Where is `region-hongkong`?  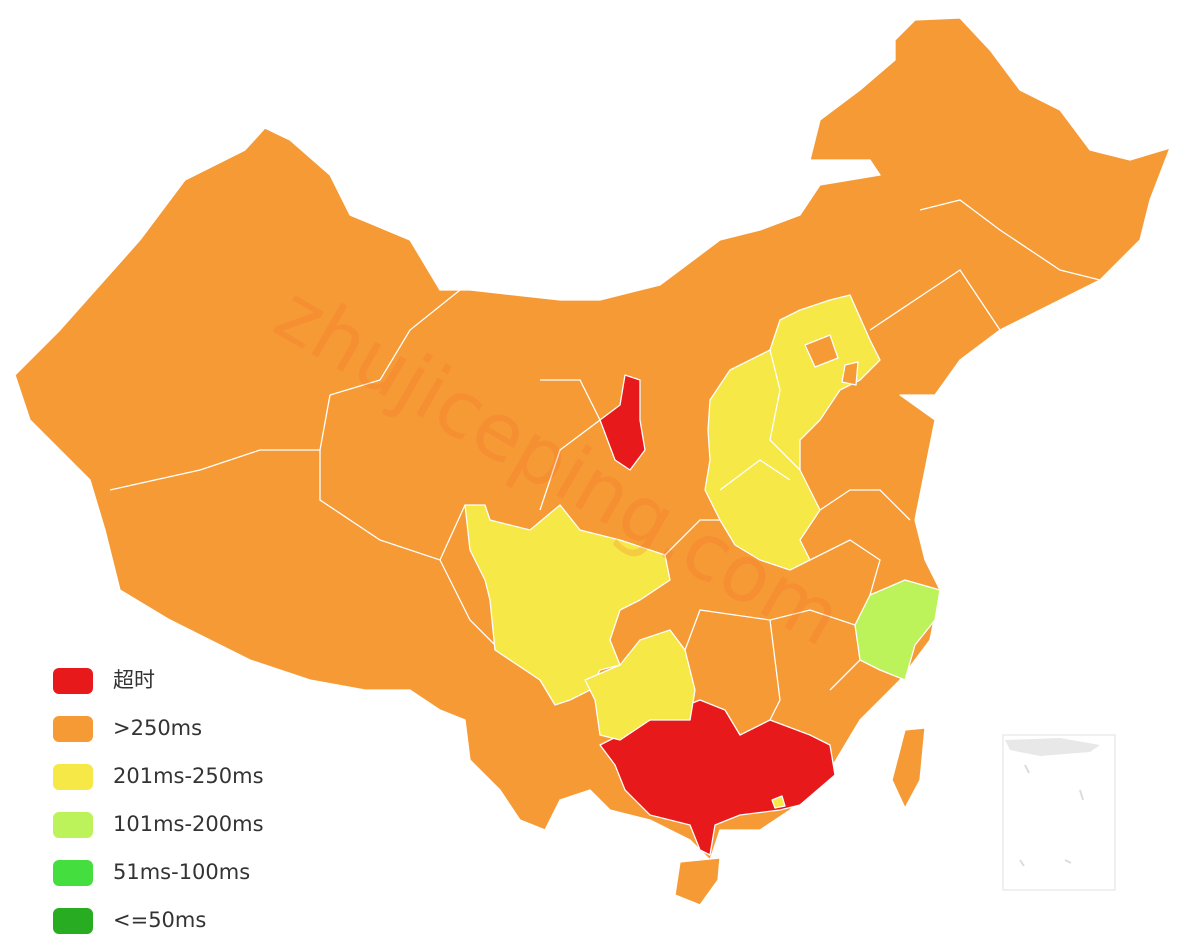 region-hongkong is located at coordinates (778, 802).